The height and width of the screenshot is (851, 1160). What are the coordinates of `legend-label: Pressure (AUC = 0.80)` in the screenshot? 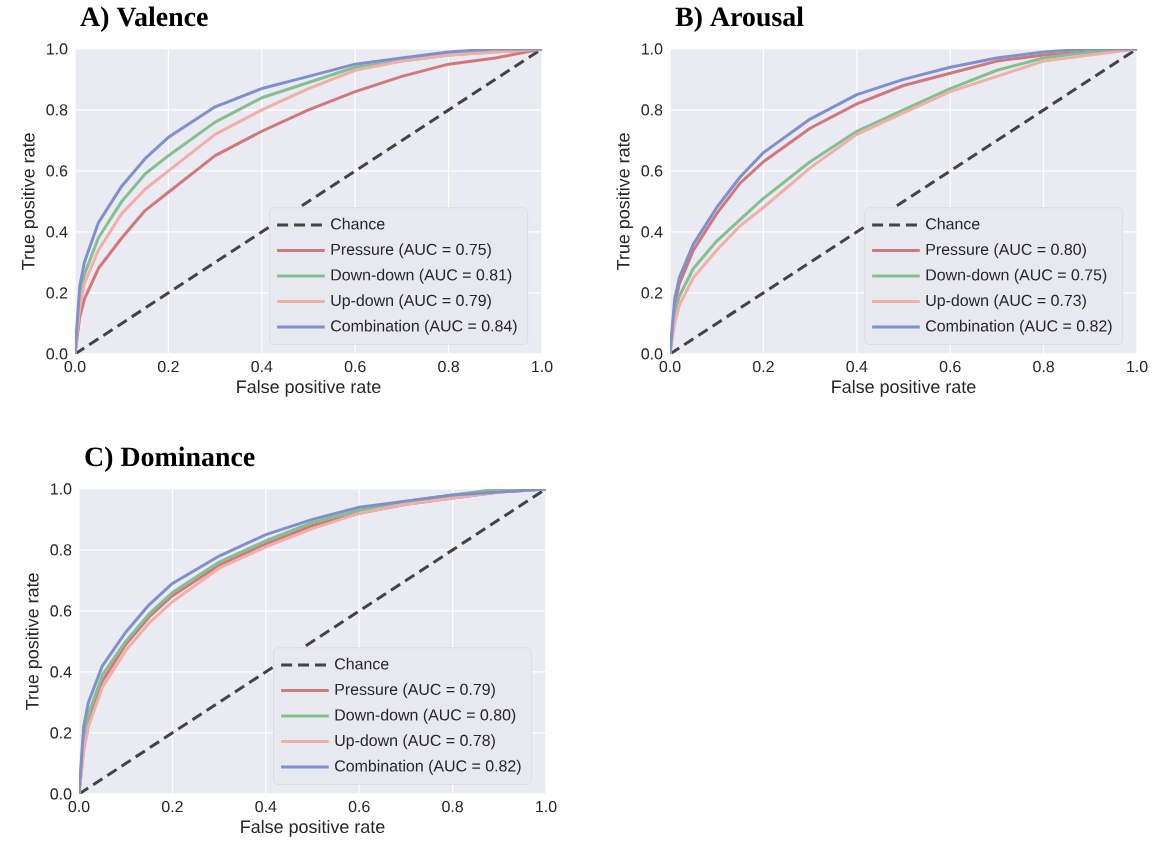 It's located at (1006, 251).